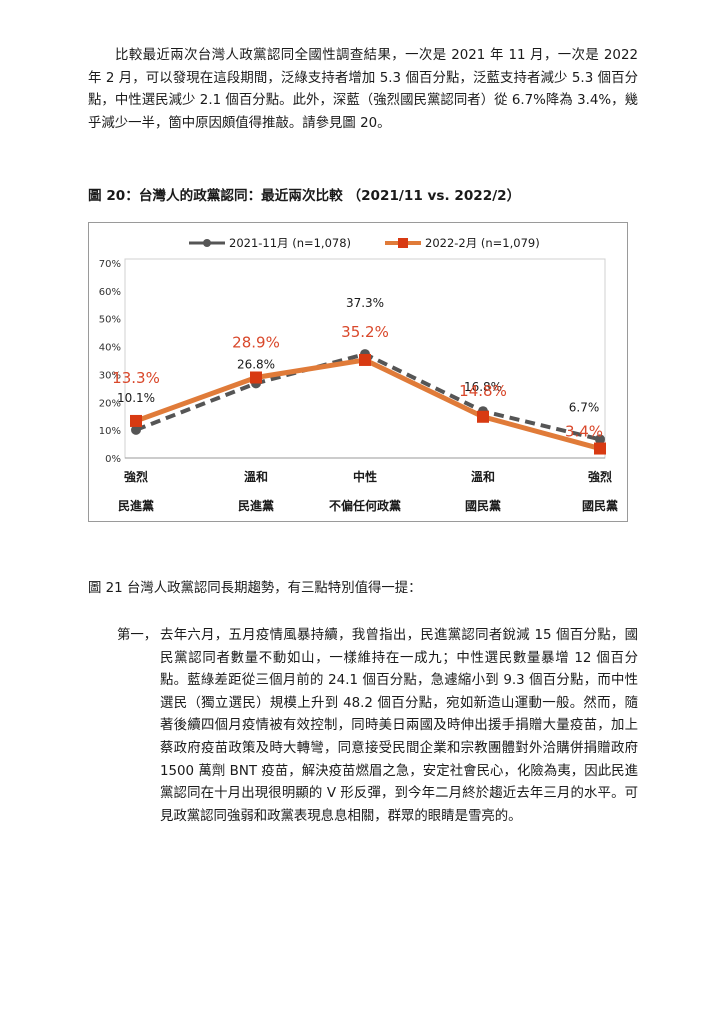 The image size is (724, 1024). Describe the element at coordinates (136, 398) in the screenshot. I see `series-2021-data-label: 10.1%` at that location.